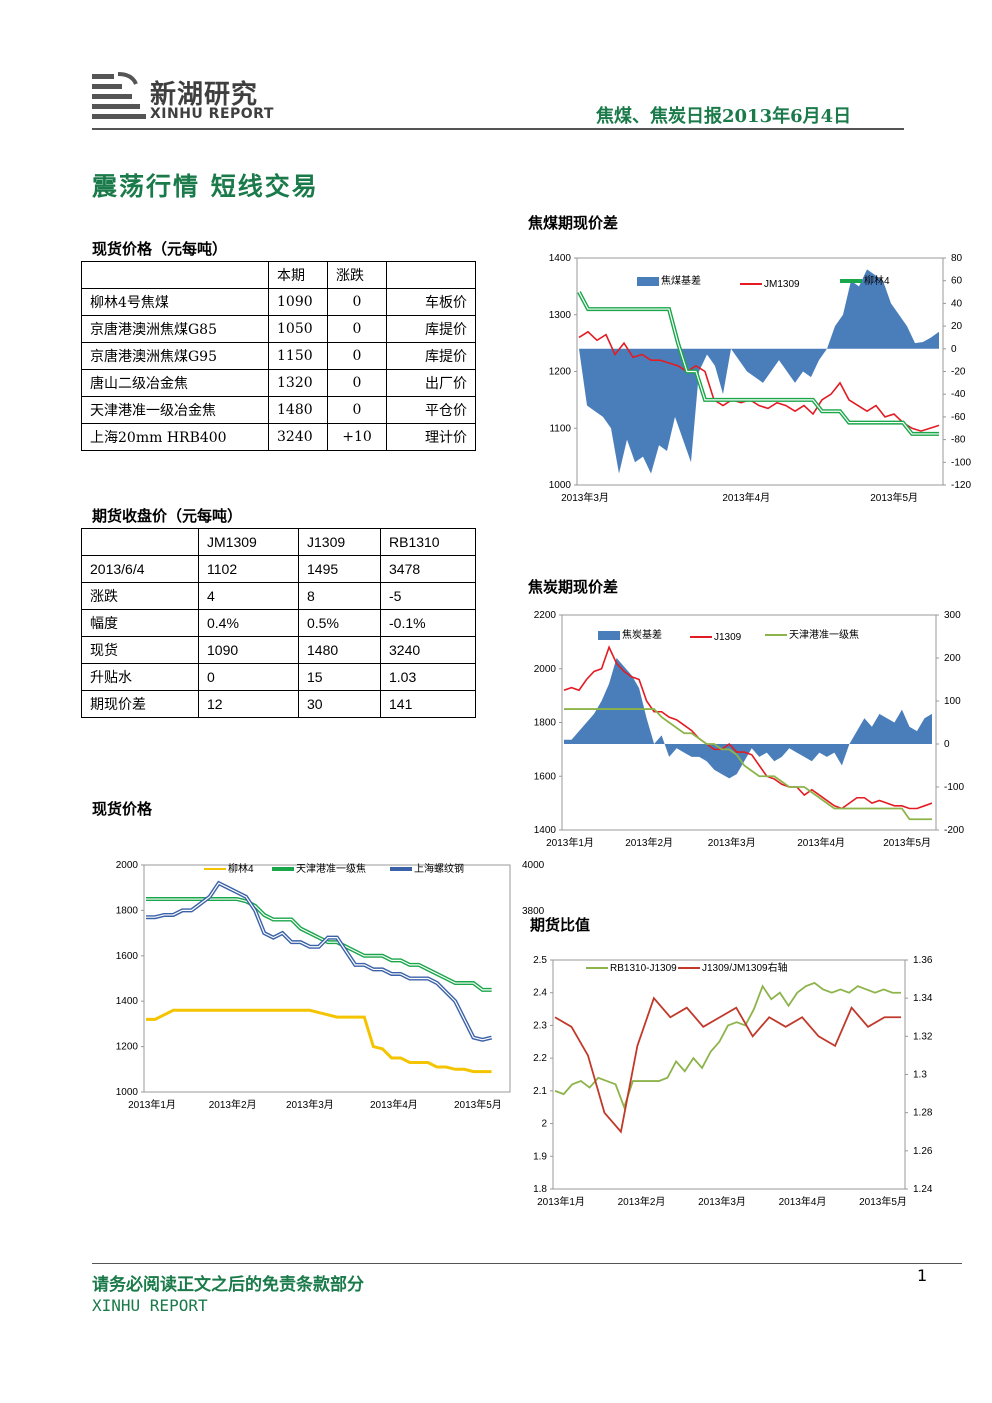  I want to click on table-cell: 141, so click(428, 704).